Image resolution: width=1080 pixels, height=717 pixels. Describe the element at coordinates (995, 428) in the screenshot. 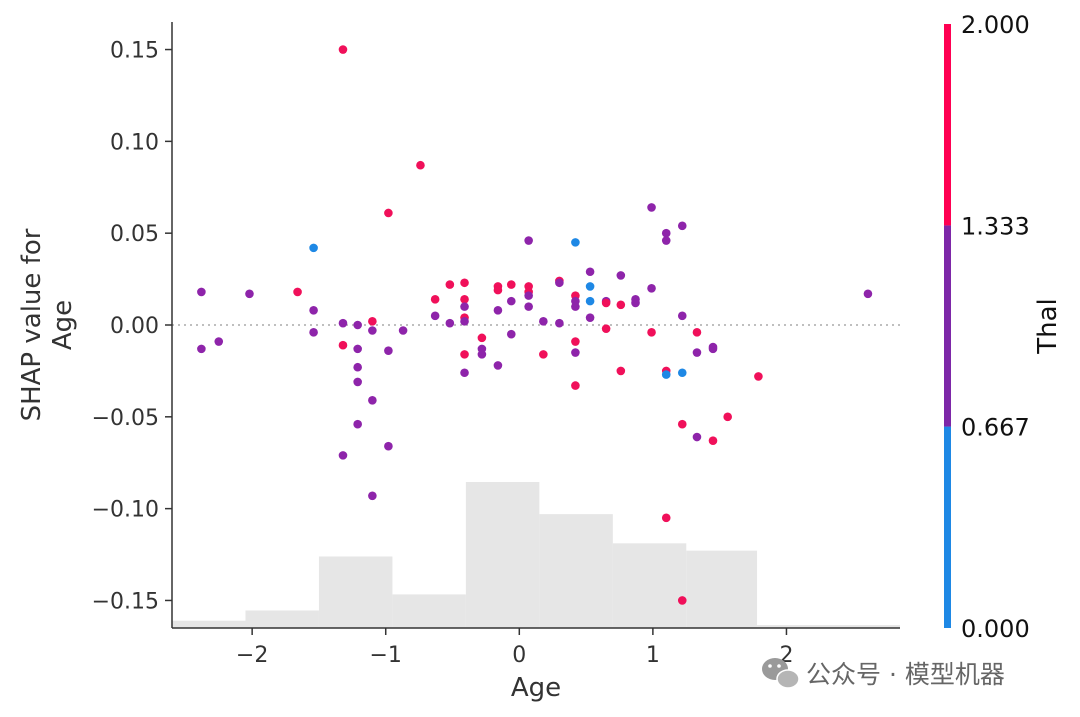

I see `colorbar-tick-label: 0.667` at that location.